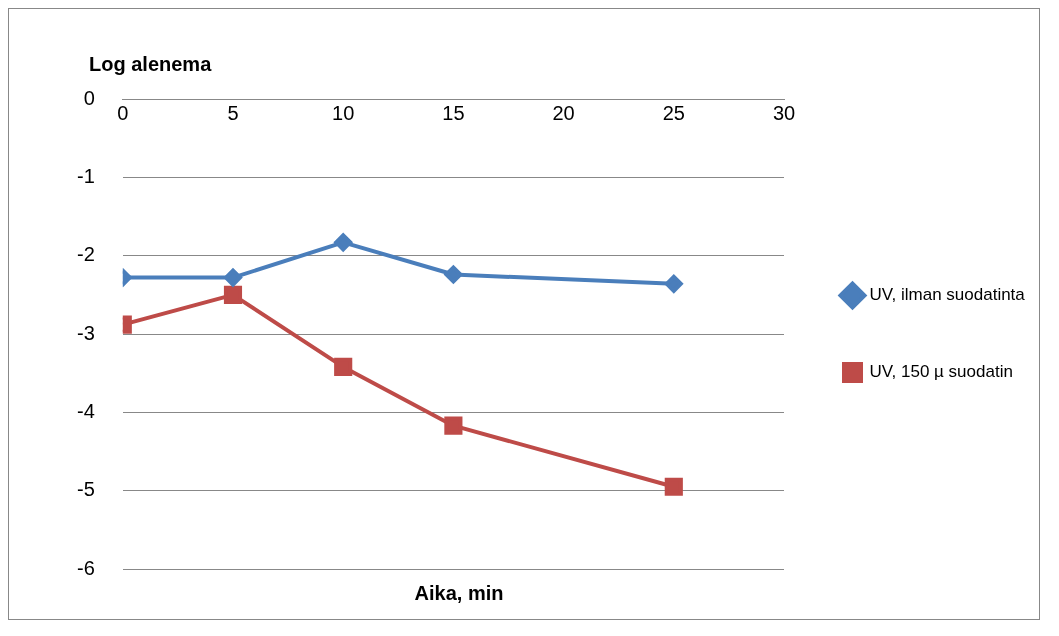  Describe the element at coordinates (947, 295) in the screenshot. I see `legend-label: UV, ilman suodatinta` at that location.